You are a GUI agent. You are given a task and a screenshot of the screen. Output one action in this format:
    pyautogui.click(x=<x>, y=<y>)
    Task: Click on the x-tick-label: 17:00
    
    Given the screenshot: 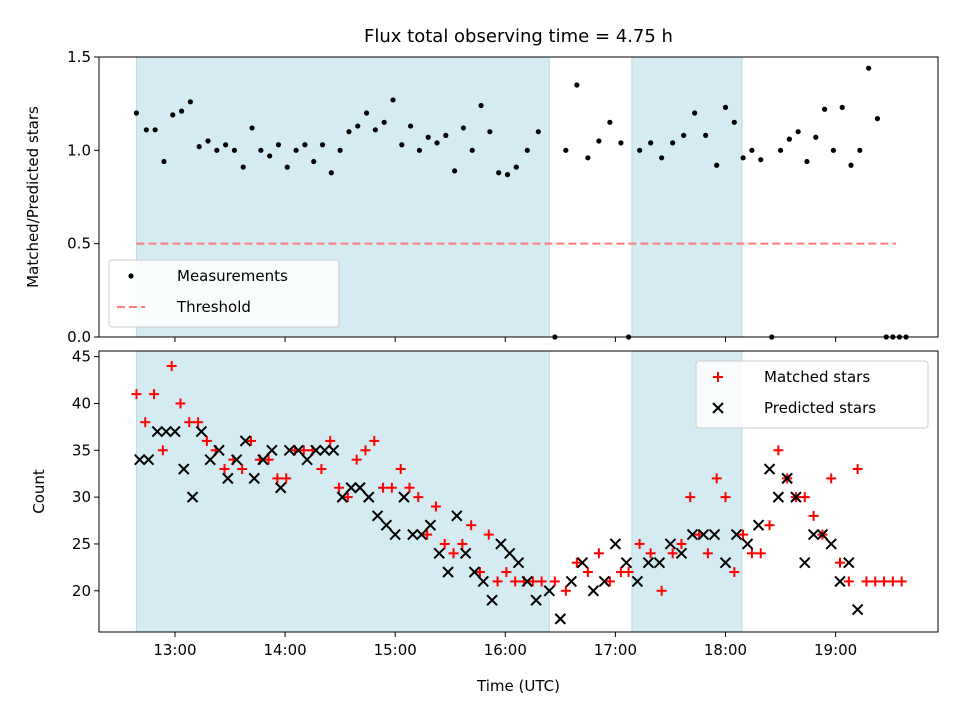 What is the action you would take?
    pyautogui.click(x=615, y=650)
    